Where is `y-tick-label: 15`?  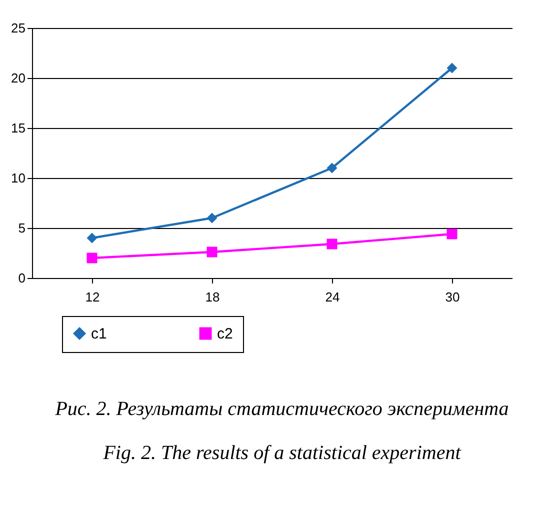
y-tick-label: 15 is located at coordinates (18, 128).